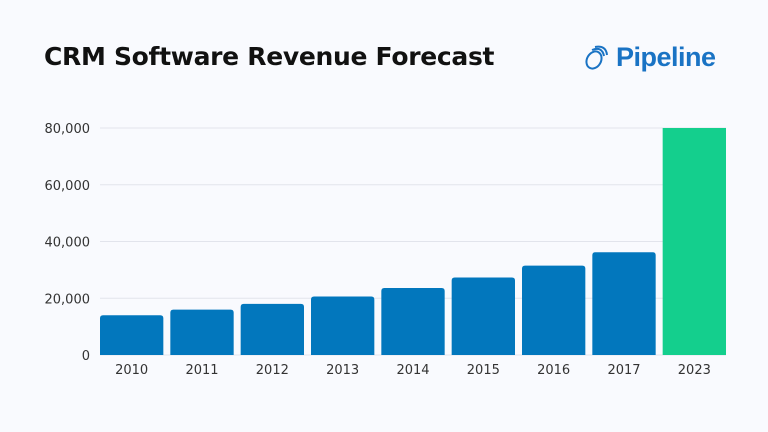 This screenshot has width=768, height=432. I want to click on x-tick-label: 2013, so click(342, 370).